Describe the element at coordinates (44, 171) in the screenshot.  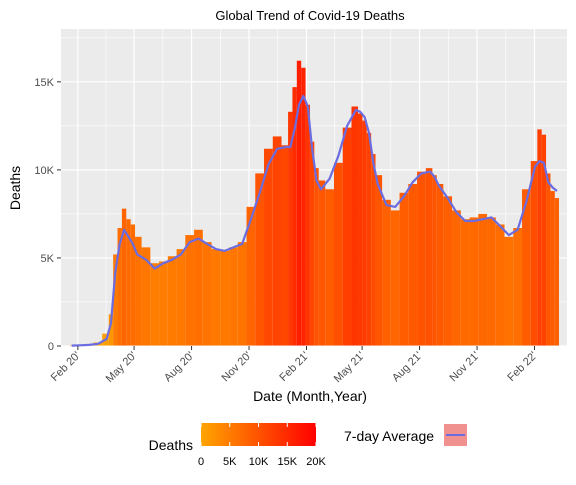
I see `y-tick-label: 10K` at that location.